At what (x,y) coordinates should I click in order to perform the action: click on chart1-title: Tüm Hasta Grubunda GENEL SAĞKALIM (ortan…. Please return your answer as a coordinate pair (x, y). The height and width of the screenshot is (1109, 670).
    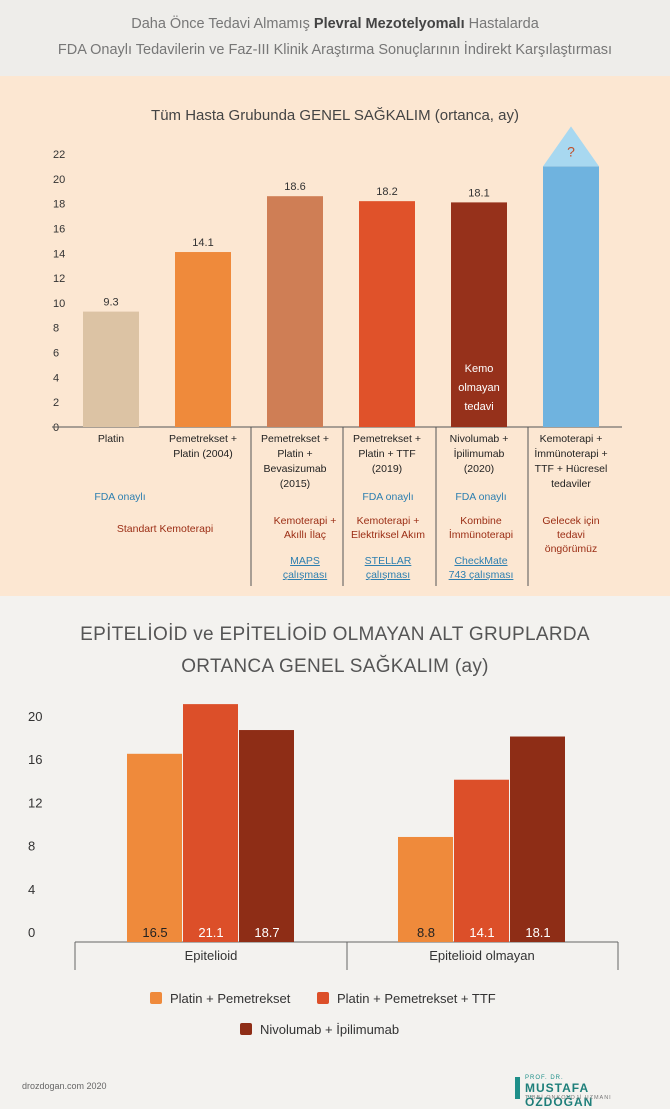
    Looking at the image, I should click on (335, 115).